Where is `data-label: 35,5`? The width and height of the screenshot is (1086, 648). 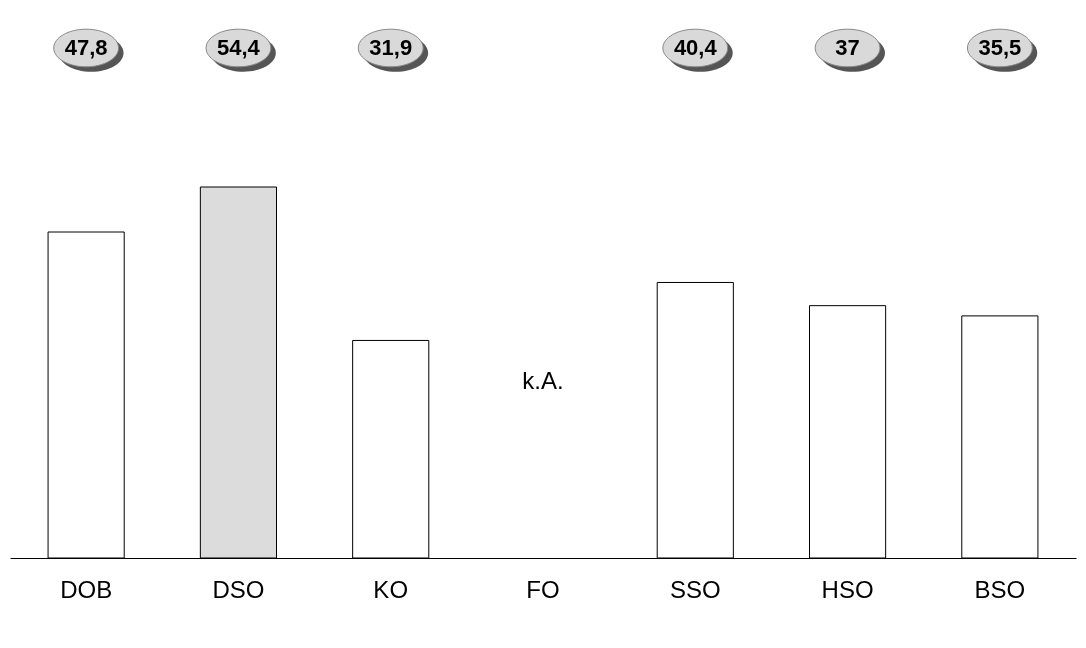 data-label: 35,5 is located at coordinates (1000, 47).